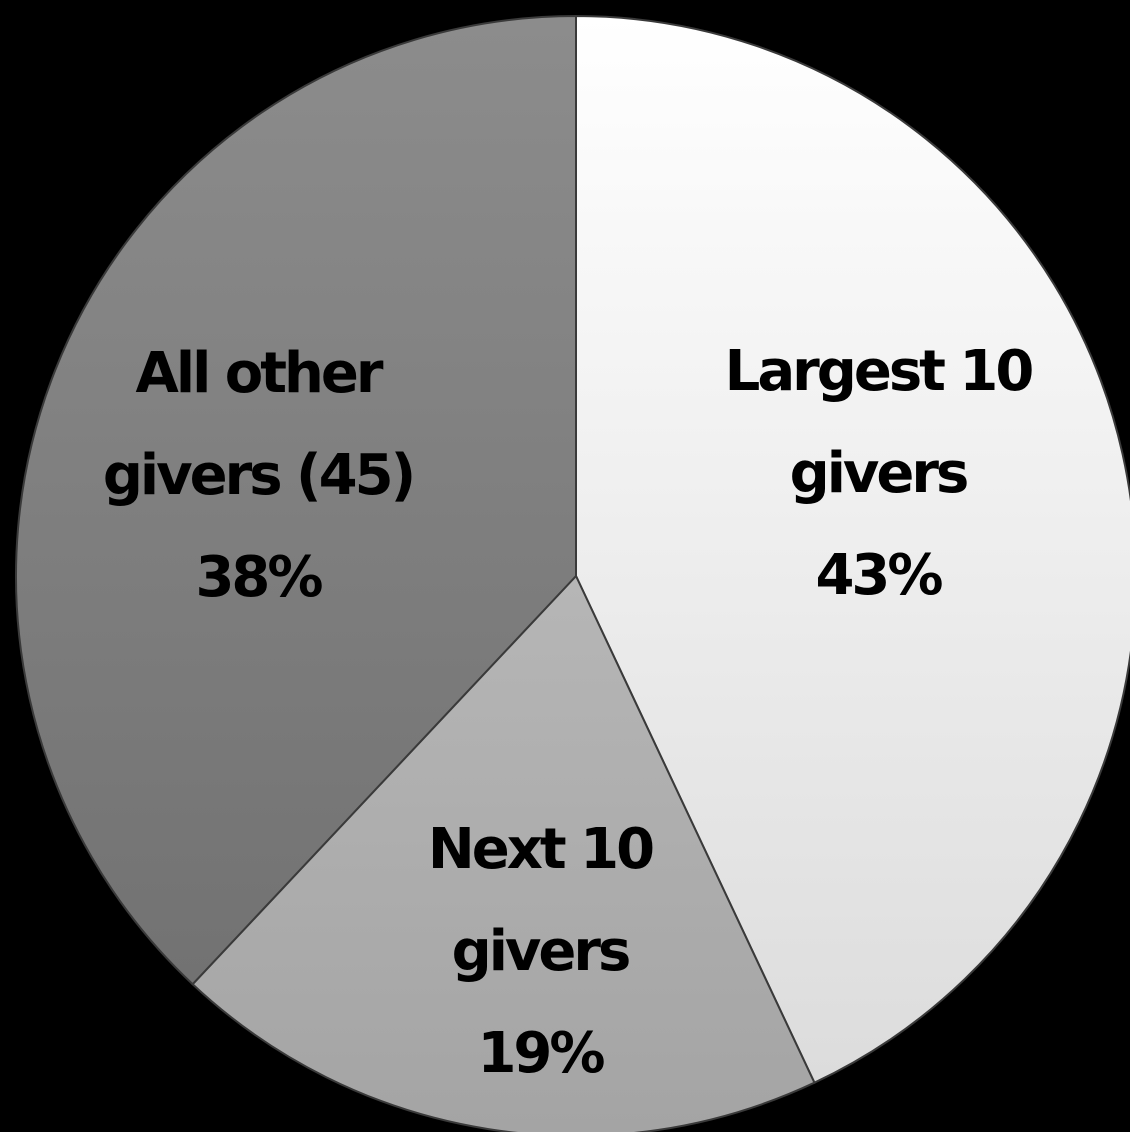 Image resolution: width=1130 pixels, height=1132 pixels. What do you see at coordinates (540, 849) in the screenshot?
I see `pie-slice-label-line: Next 10` at bounding box center [540, 849].